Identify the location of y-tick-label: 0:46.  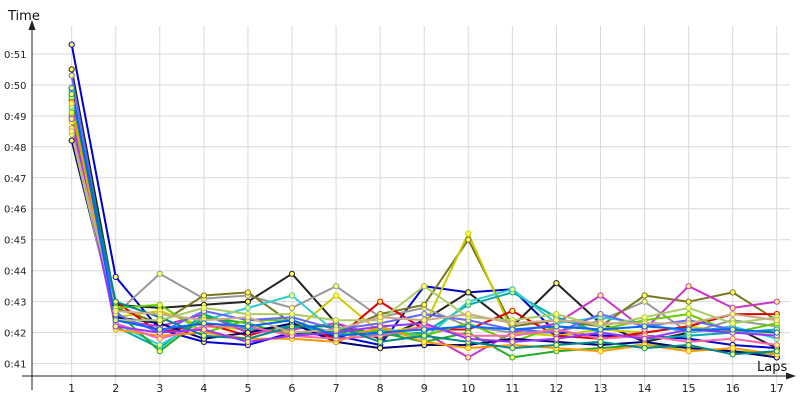
(15, 210).